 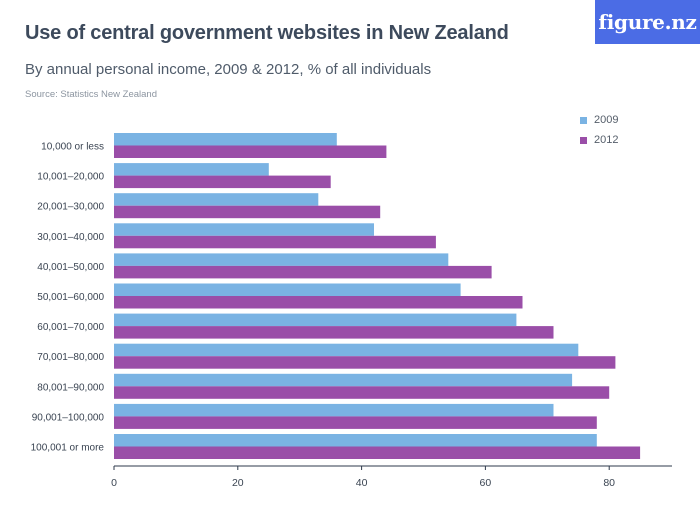 What do you see at coordinates (70, 297) in the screenshot?
I see `y-tick-label: 50,001–60,000` at bounding box center [70, 297].